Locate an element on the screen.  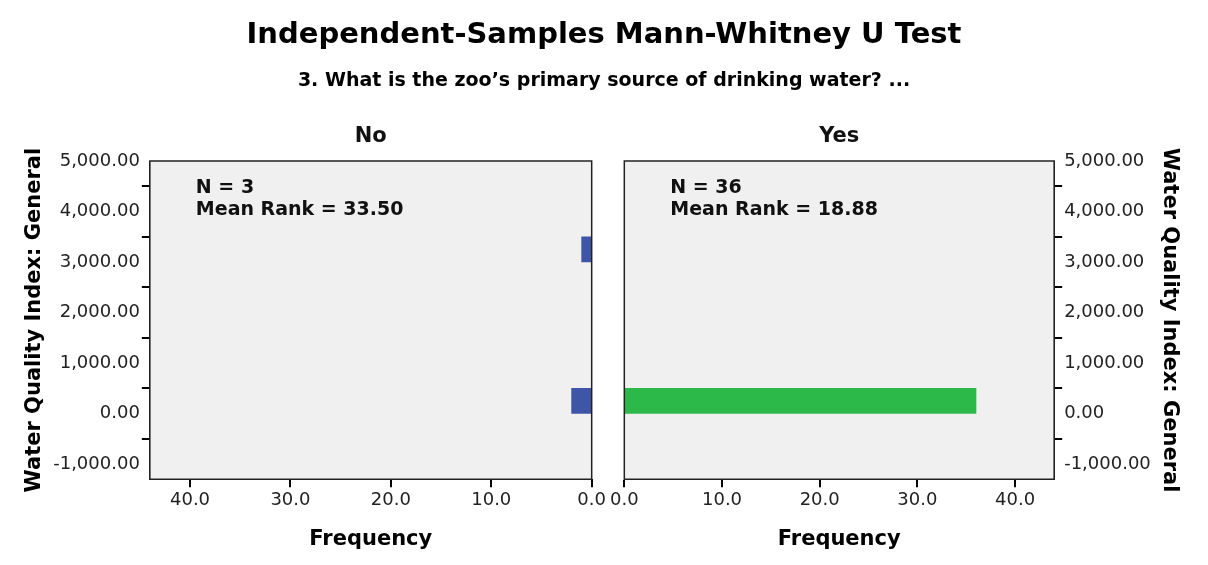
annotation: Mean Rank = 33.50 is located at coordinates (299, 208).